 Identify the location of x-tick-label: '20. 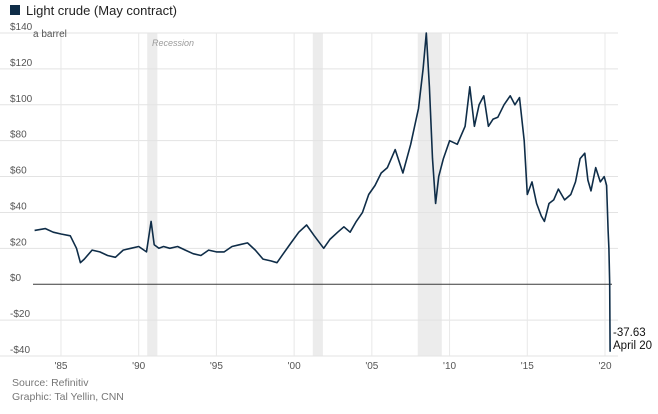
(604, 365).